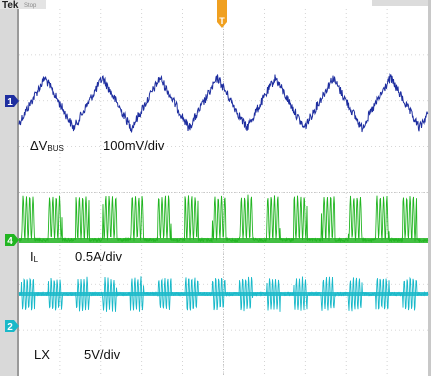 The image size is (431, 376). Describe the element at coordinates (223, 219) in the screenshot. I see `trace-il` at that location.